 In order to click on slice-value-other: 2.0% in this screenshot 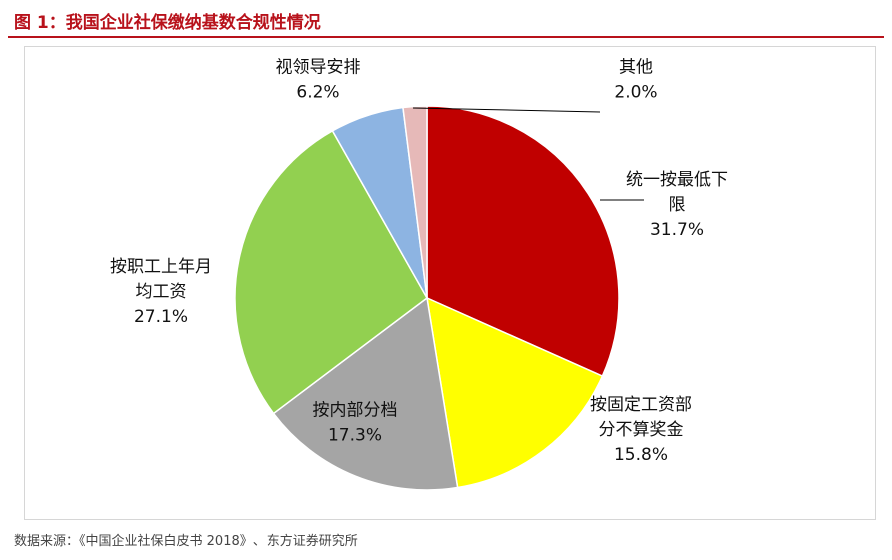, I will do `click(635, 93)`.